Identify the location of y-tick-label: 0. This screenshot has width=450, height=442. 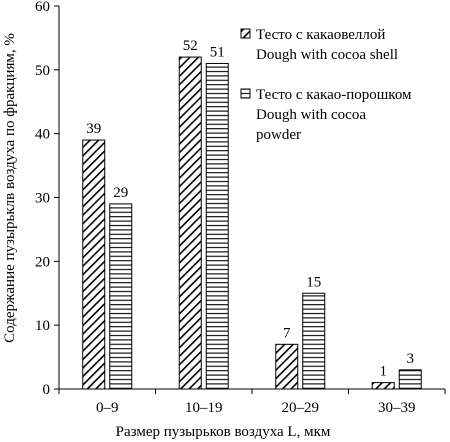
(47, 390).